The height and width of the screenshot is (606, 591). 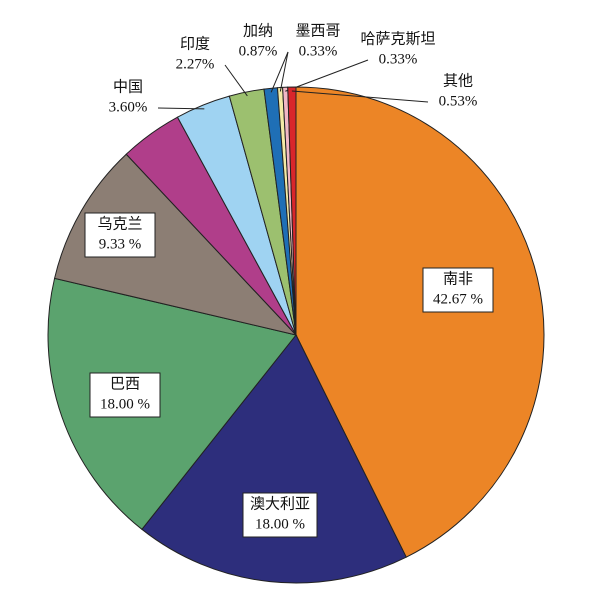 I want to click on slice-label: 墨西哥, so click(x=317, y=31).